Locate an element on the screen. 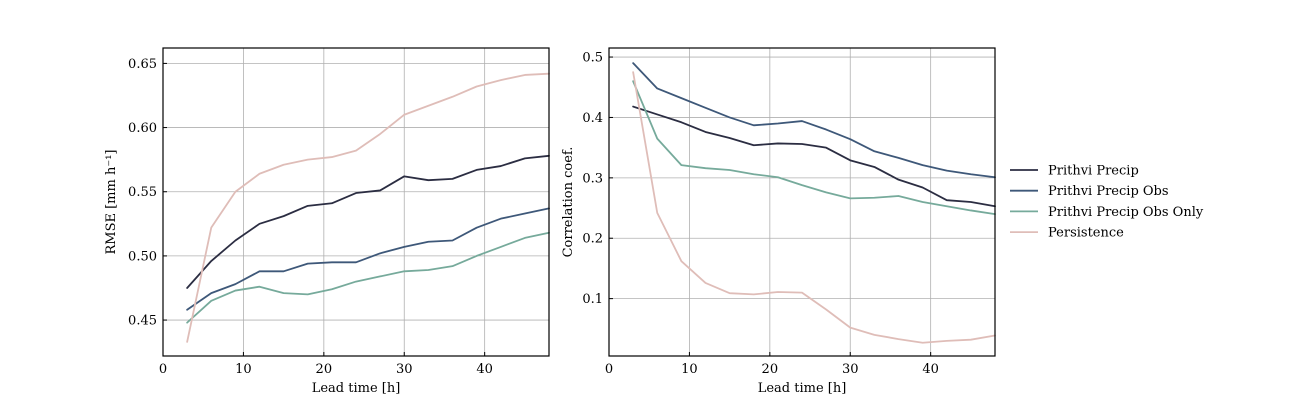  legend-label: Persistence is located at coordinates (1086, 233).